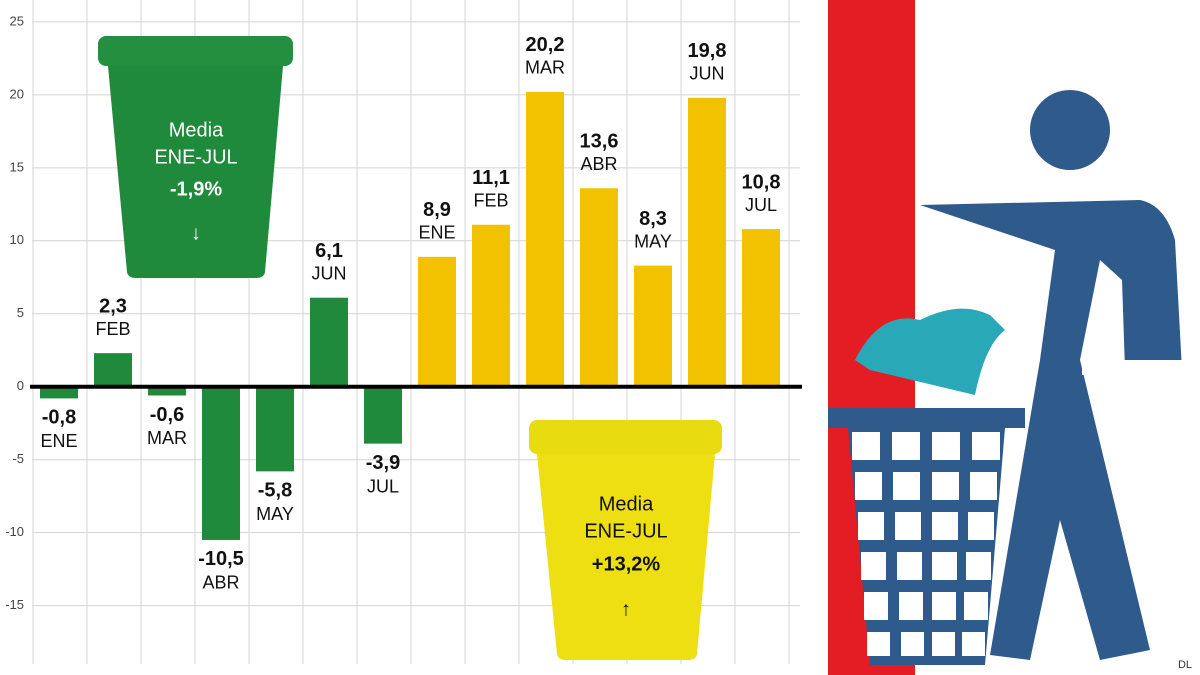  What do you see at coordinates (221, 559) in the screenshot?
I see `value-label: -10,5` at bounding box center [221, 559].